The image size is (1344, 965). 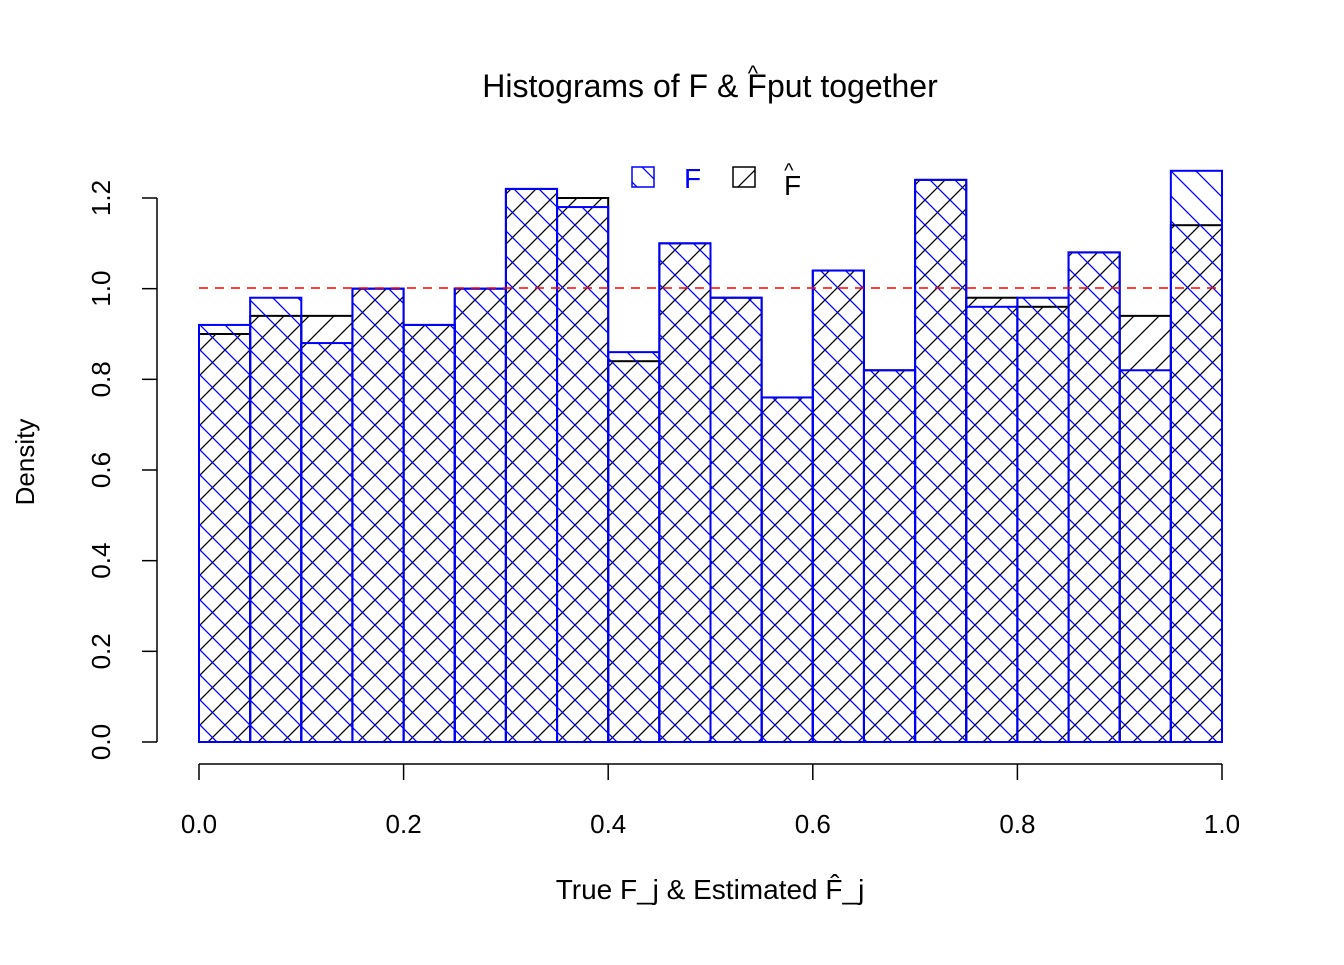 I want to click on y-tick-label: 0.4, so click(x=101, y=561).